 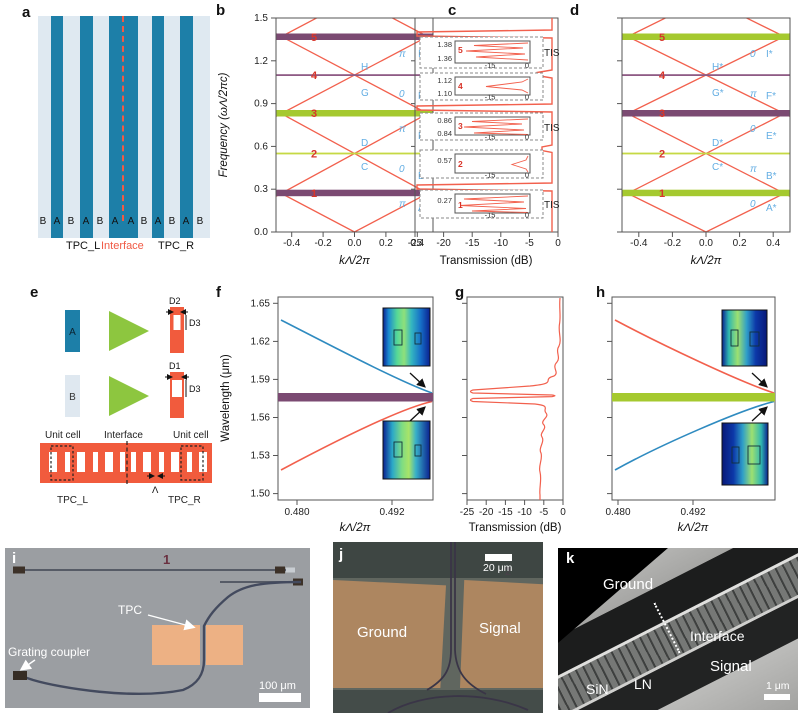 What do you see at coordinates (83, 246) in the screenshot?
I see `tpc-l-caption: TPC_L` at bounding box center [83, 246].